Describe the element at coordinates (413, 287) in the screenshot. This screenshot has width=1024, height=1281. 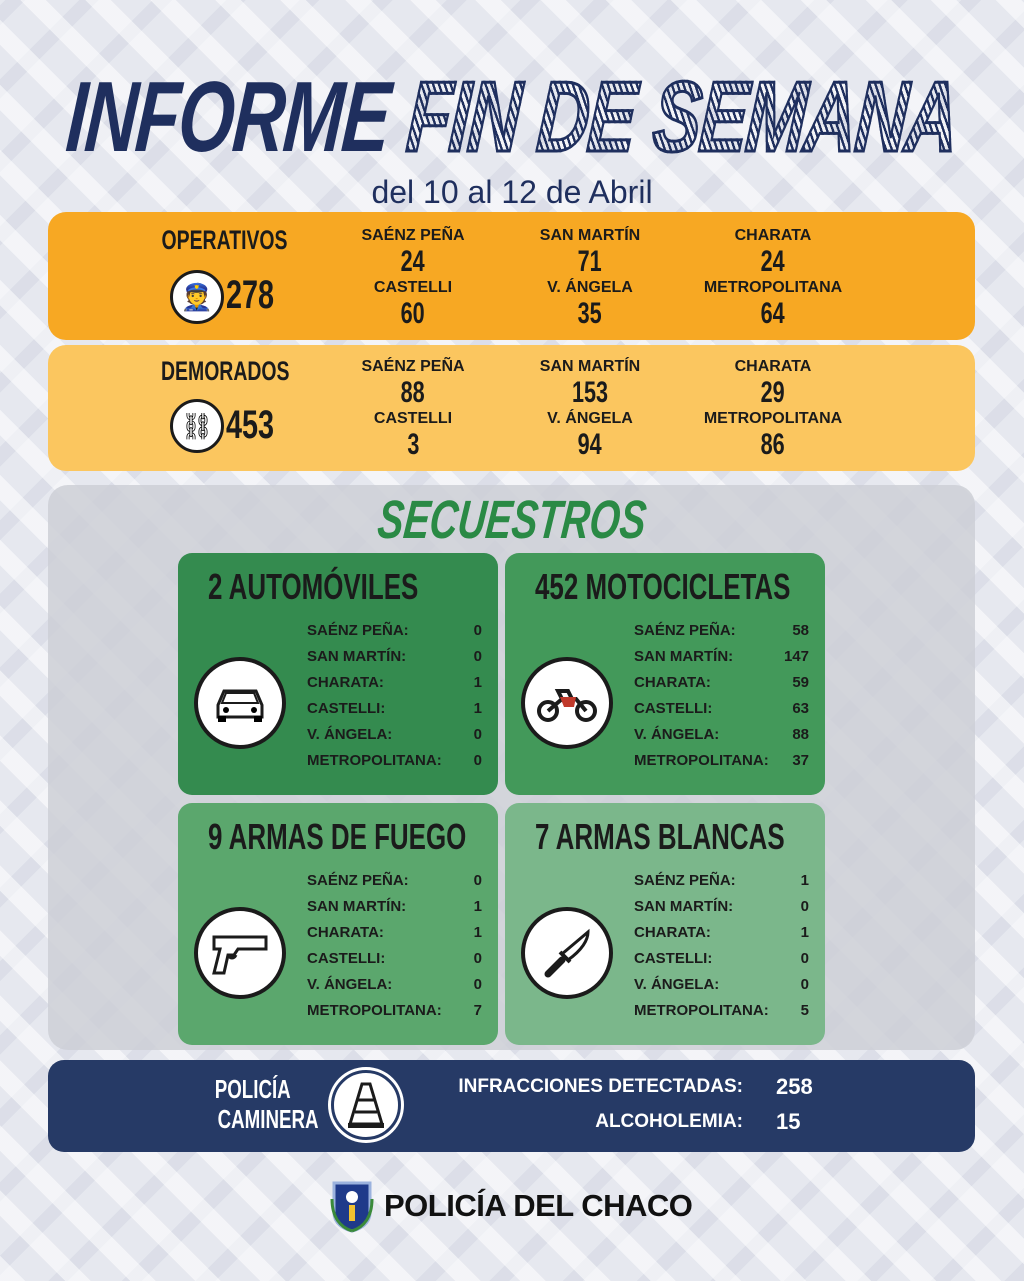
I see `region-name: CASTELLI` at that location.